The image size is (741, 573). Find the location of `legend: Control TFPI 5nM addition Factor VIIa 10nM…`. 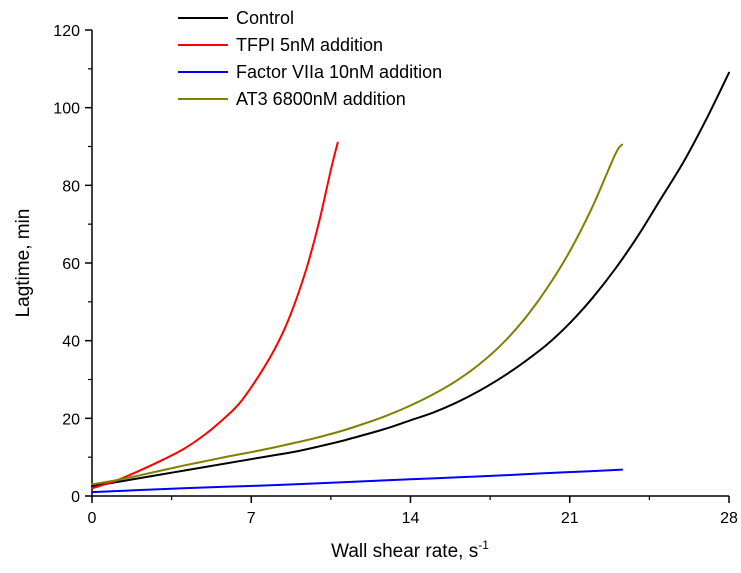

legend: Control TFPI 5nM addition Factor VIIa 10nM… is located at coordinates (310, 58).